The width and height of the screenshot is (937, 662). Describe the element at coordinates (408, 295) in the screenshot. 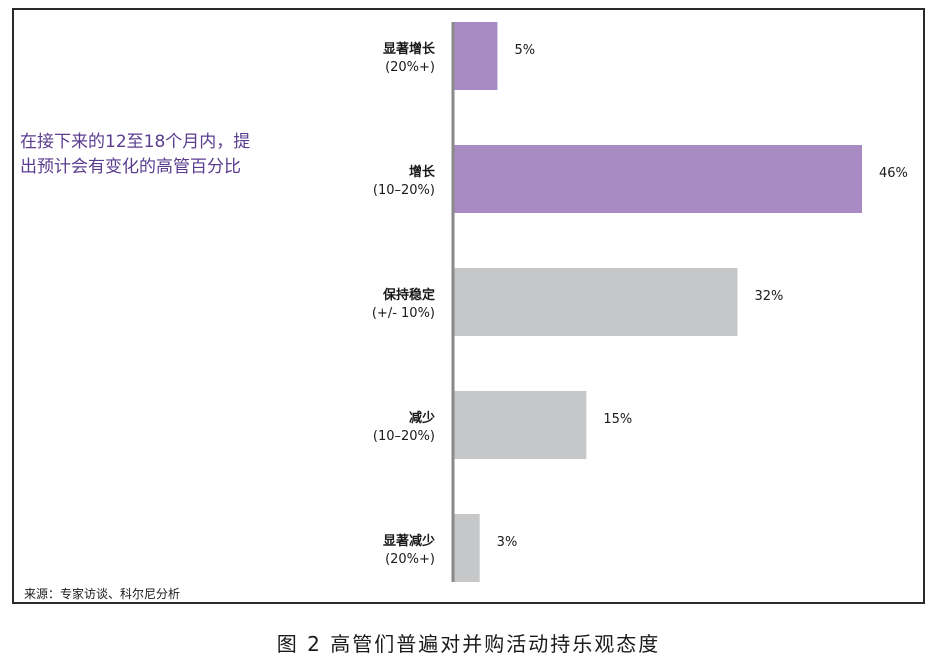

I see `category-label-3: 保持稳定` at that location.